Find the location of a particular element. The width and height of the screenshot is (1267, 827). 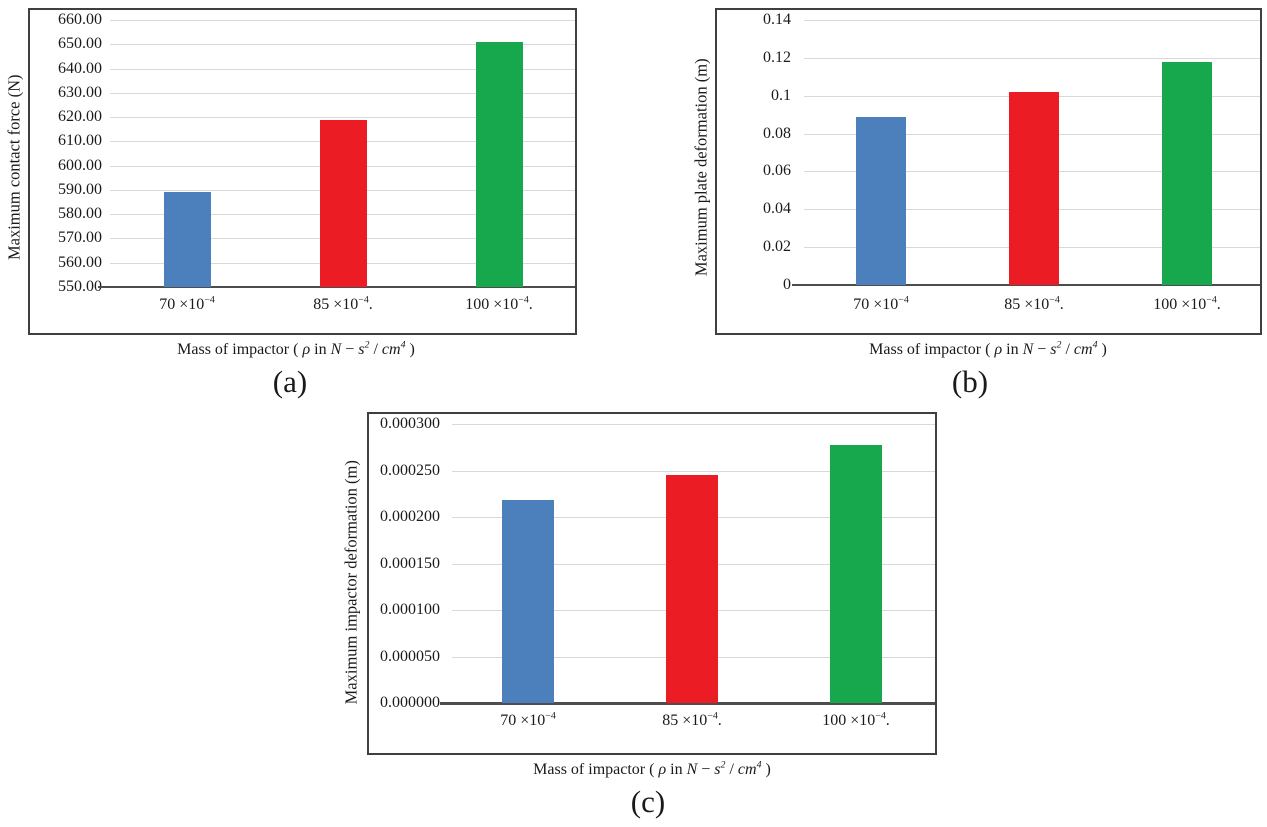

gridline-y-0.000250 is located at coordinates (693, 471).